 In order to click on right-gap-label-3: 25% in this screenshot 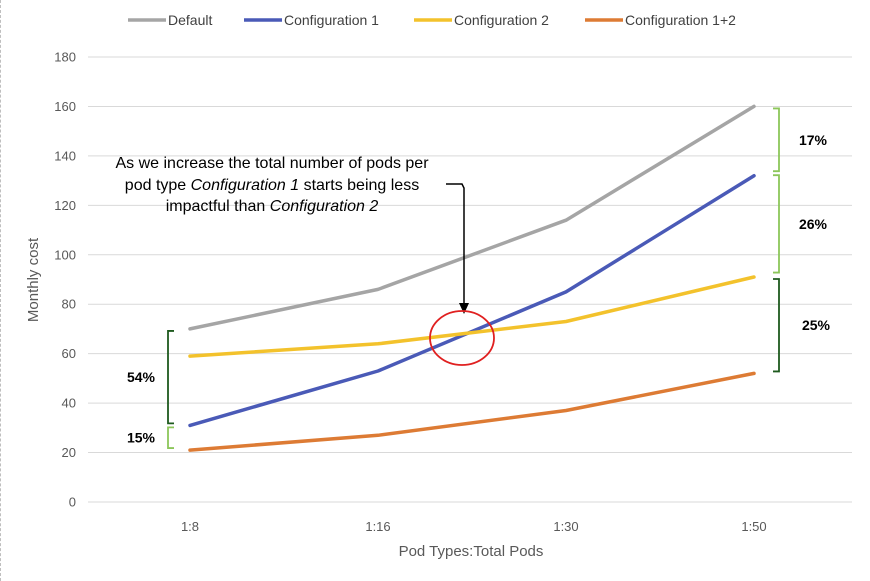, I will do `click(816, 325)`.